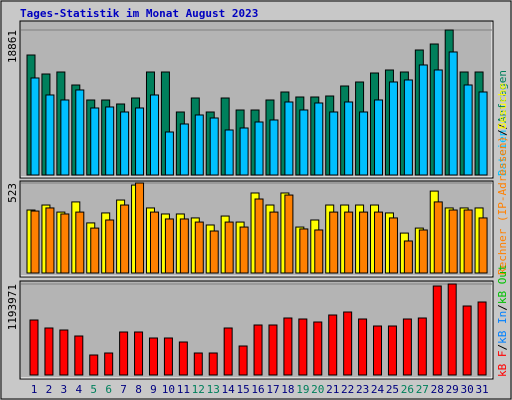  I want to click on x-tick-label: 8, so click(138, 389).